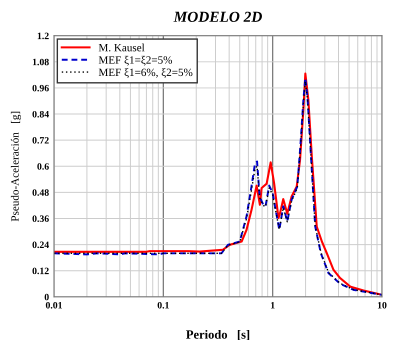  What do you see at coordinates (218, 335) in the screenshot?
I see `x-axis-title: Periodo [s]` at bounding box center [218, 335].